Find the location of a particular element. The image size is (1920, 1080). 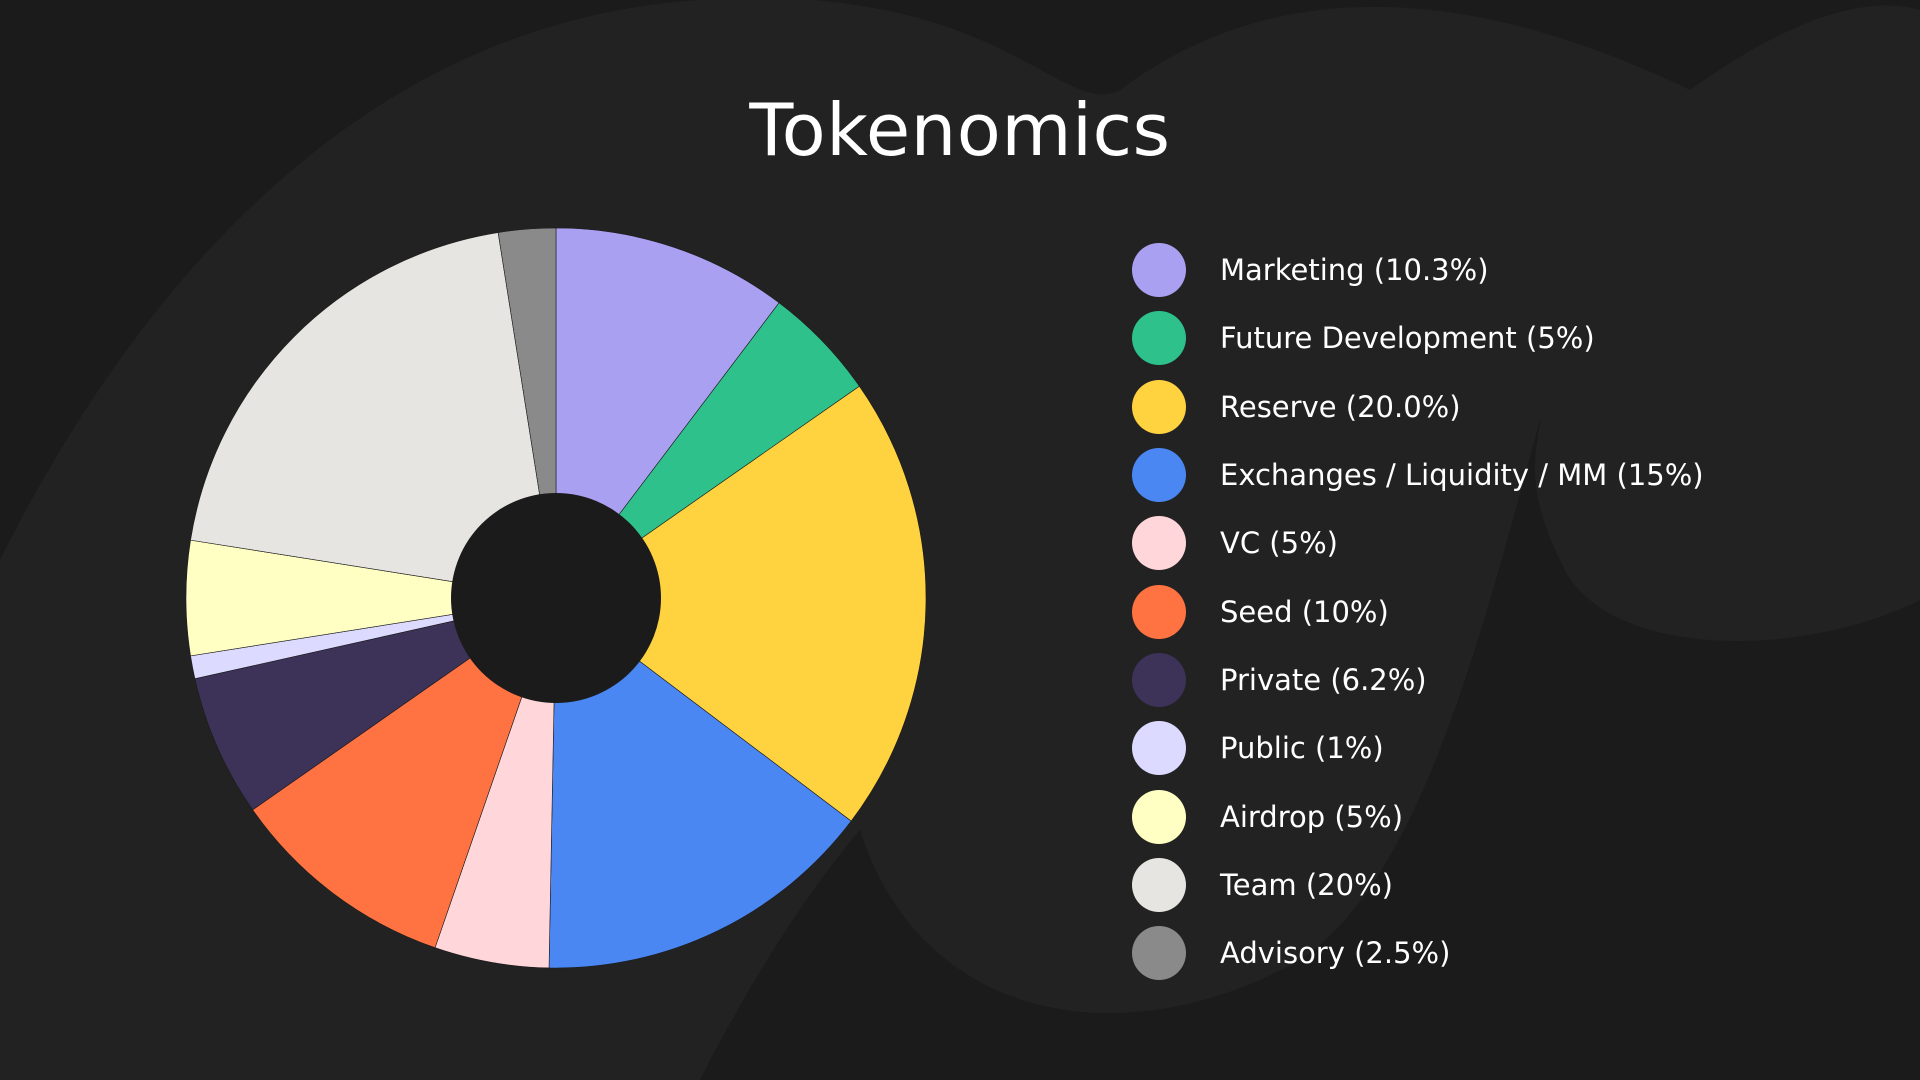

legend-label: Private (6.2%) is located at coordinates (1323, 679).